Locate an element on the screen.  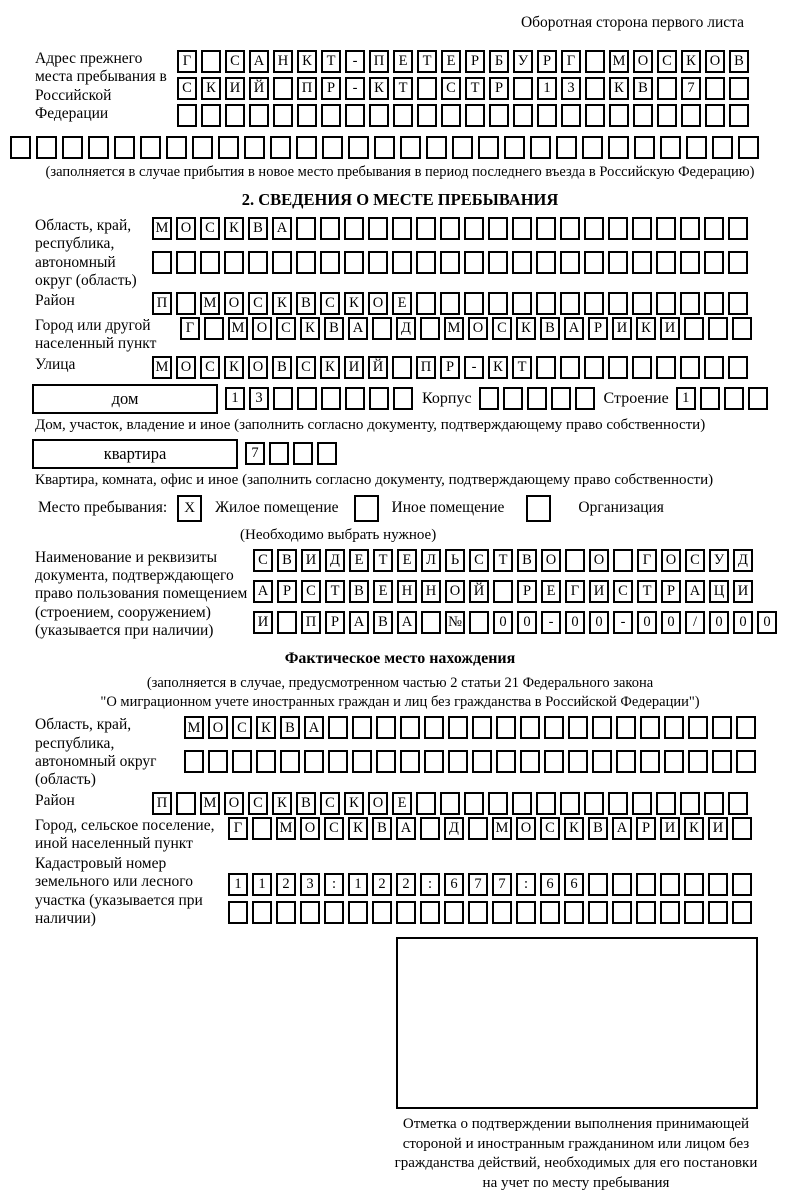
char-box: - is located at coordinates (623, 622).